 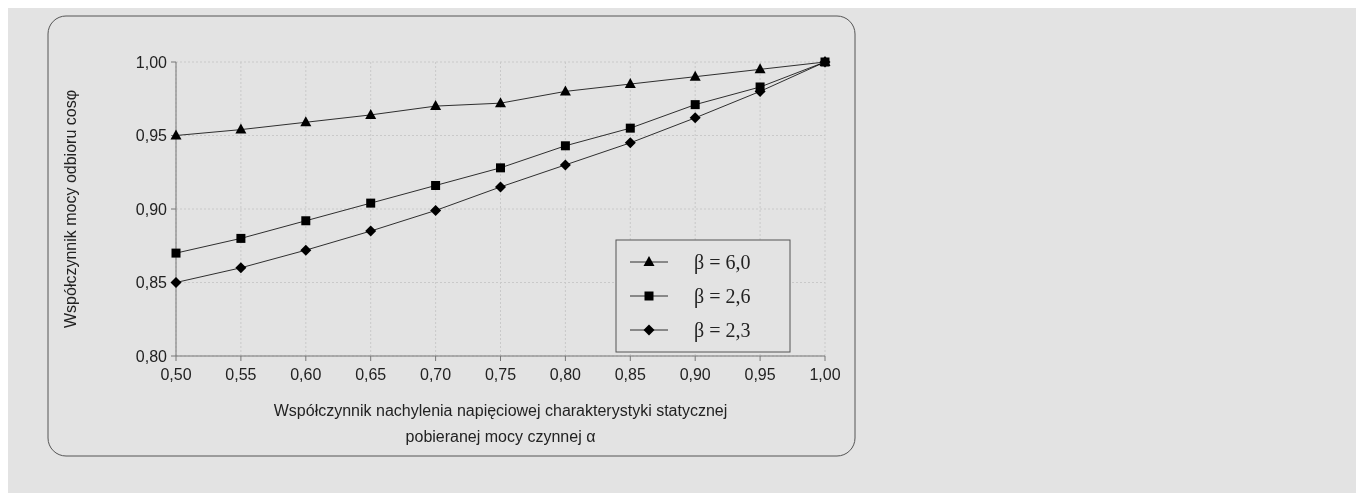 What do you see at coordinates (151, 136) in the screenshot?
I see `y-tick-label: 0,95` at bounding box center [151, 136].